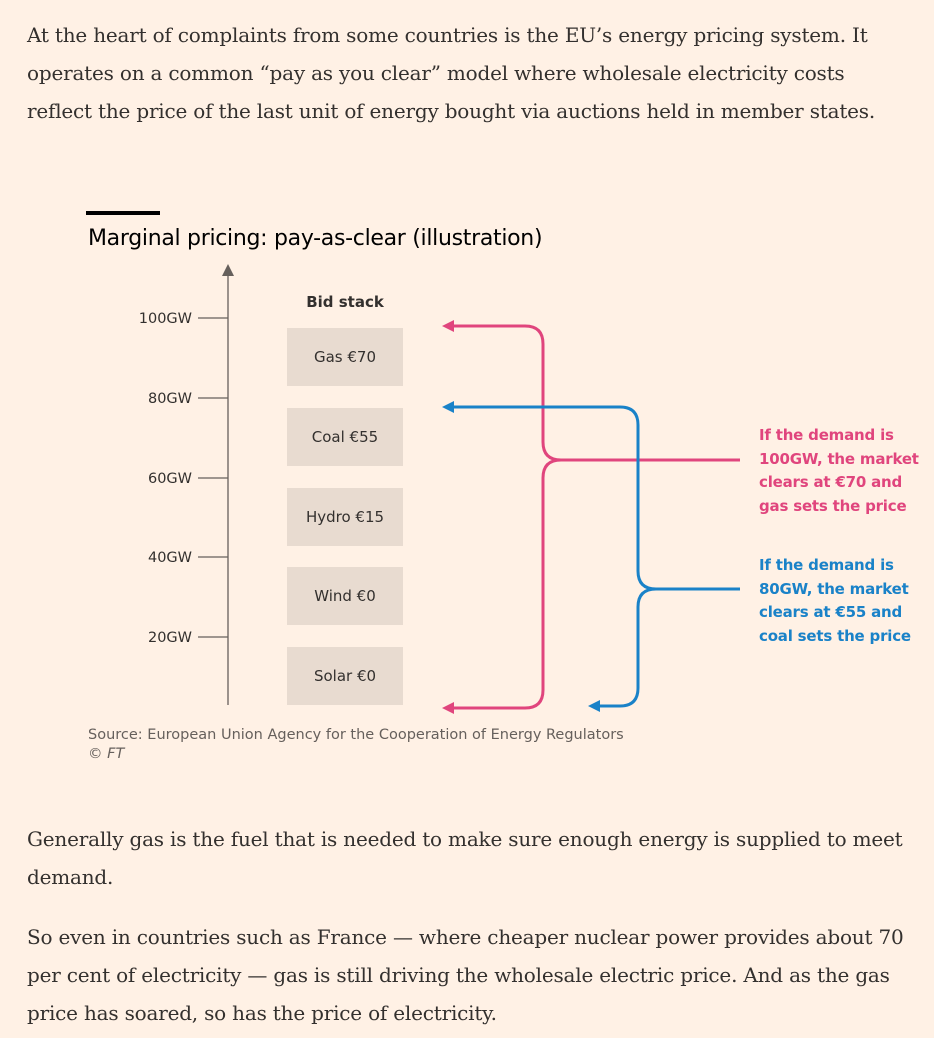  Describe the element at coordinates (106, 754) in the screenshot. I see `chart-credit: © FT` at that location.